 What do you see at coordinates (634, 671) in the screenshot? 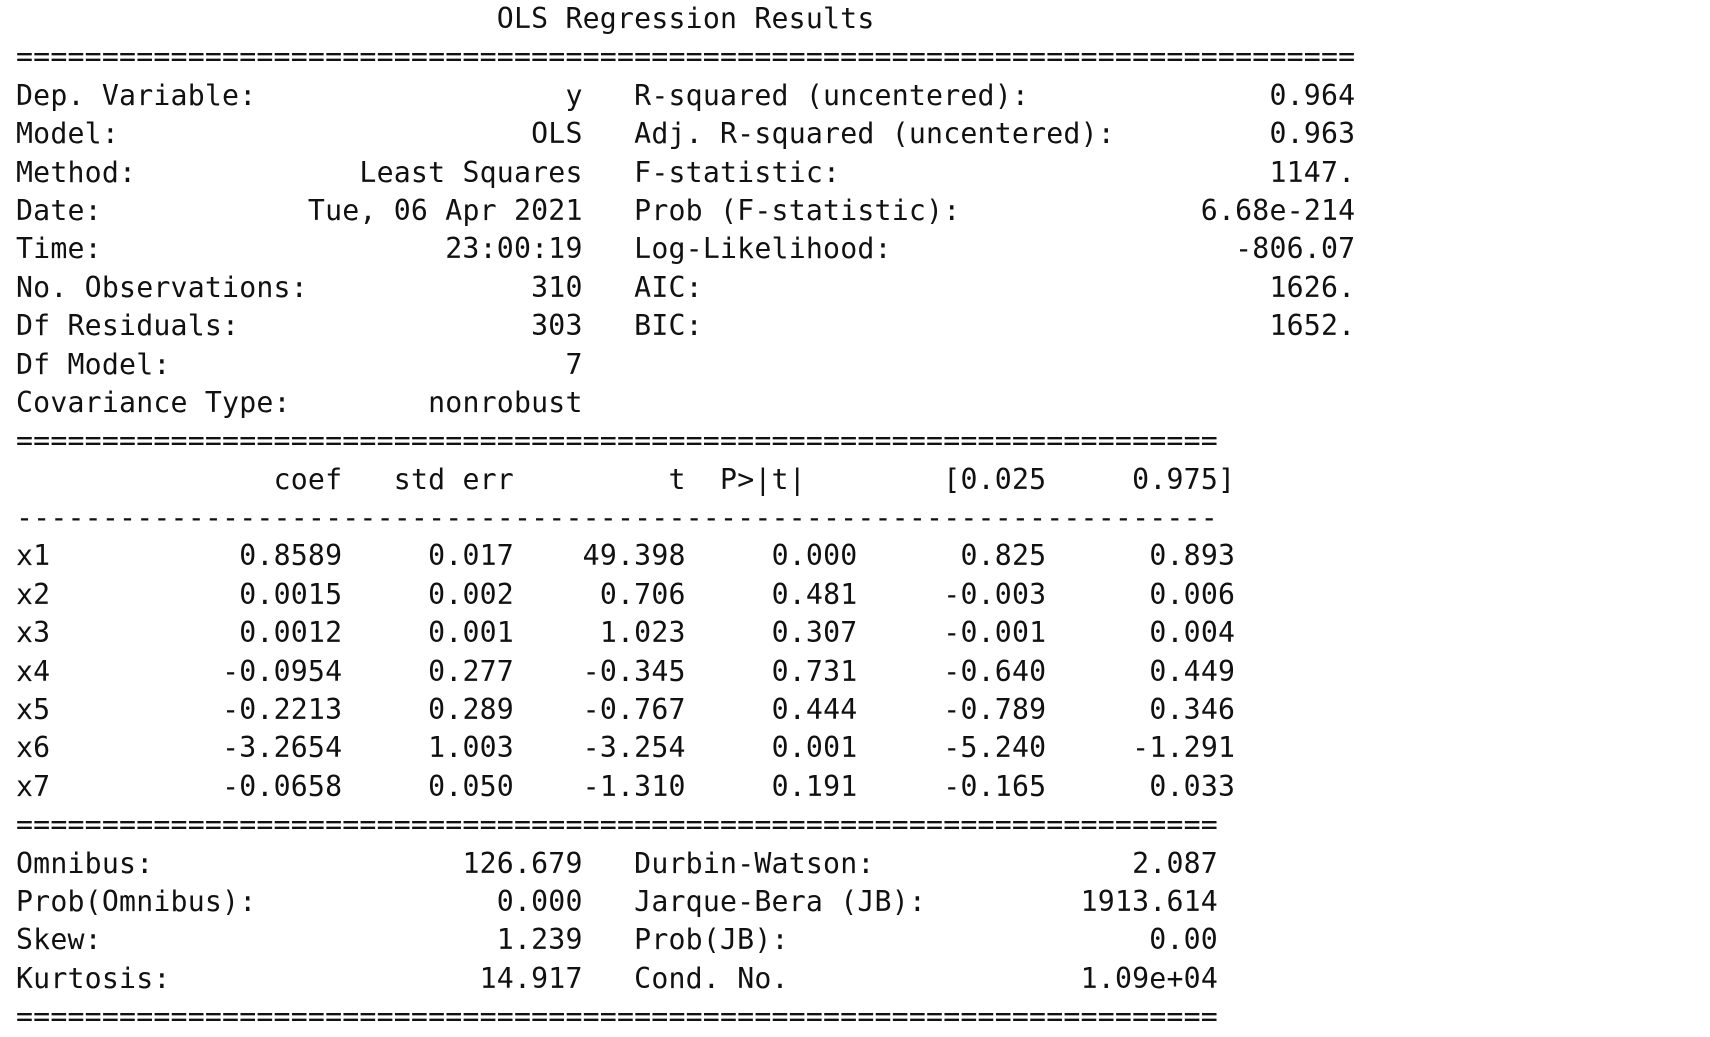
I see `table-cell: -0.345` at bounding box center [634, 671].